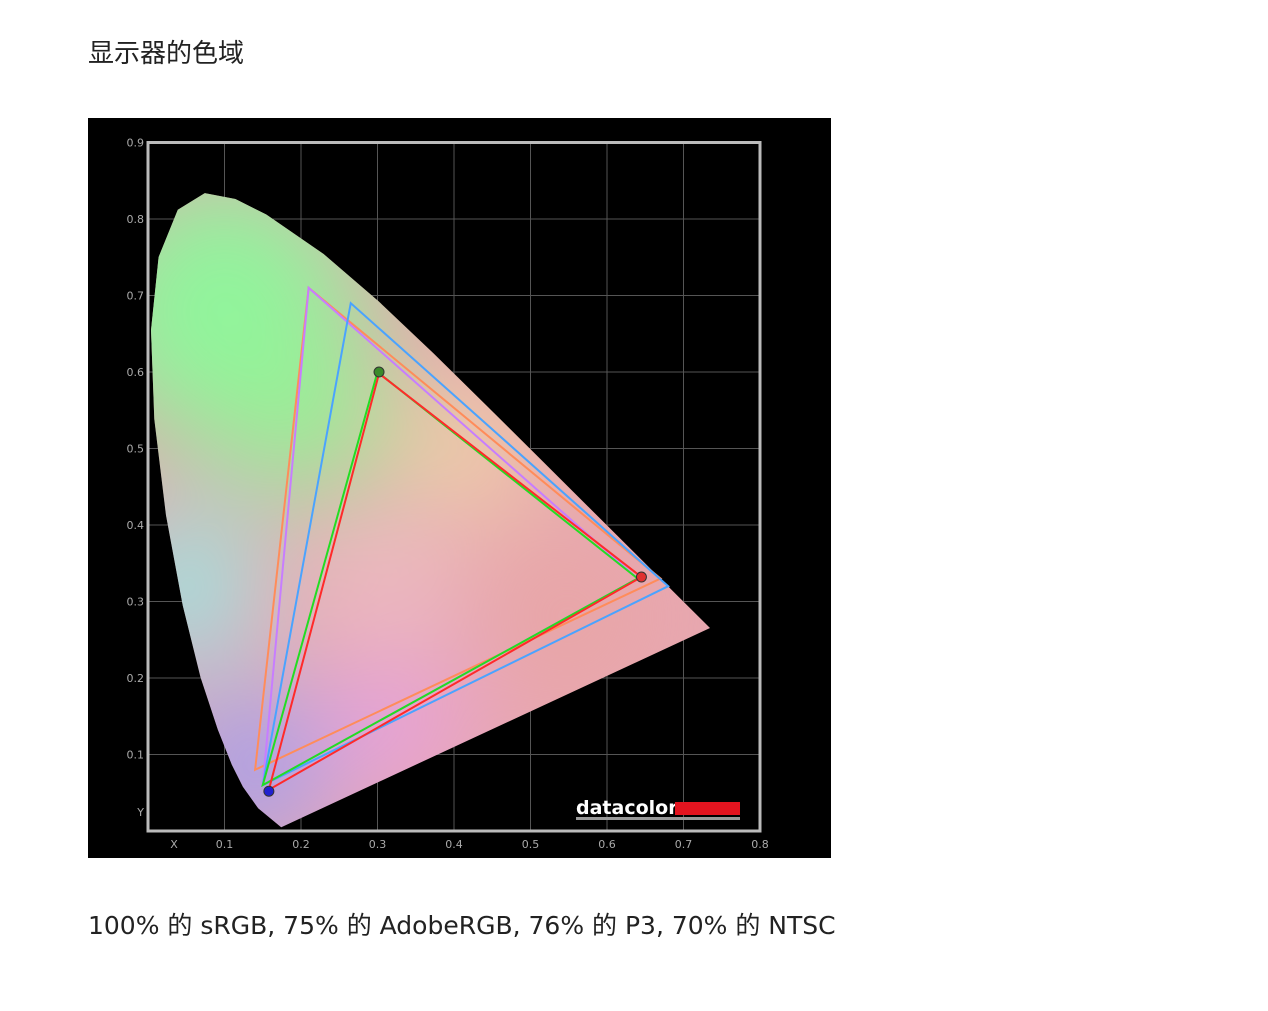 This screenshot has width=1268, height=1011. I want to click on datacolor-logo: datacolor, so click(658, 808).